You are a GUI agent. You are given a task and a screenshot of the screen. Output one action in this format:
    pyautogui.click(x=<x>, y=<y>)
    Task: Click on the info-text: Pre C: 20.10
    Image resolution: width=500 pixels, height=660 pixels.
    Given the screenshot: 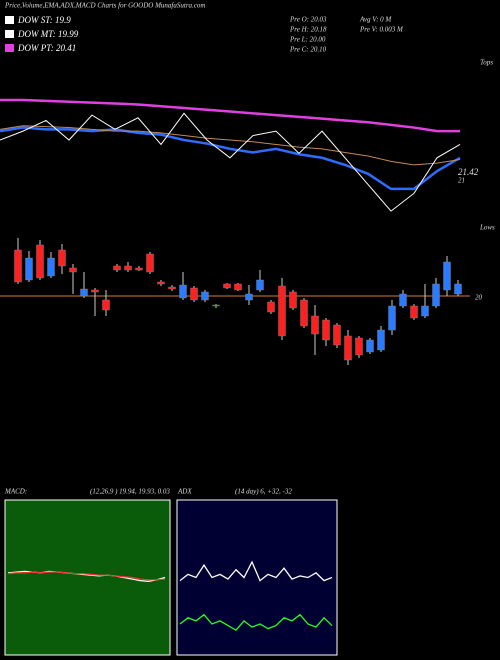 What is the action you would take?
    pyautogui.click(x=308, y=50)
    